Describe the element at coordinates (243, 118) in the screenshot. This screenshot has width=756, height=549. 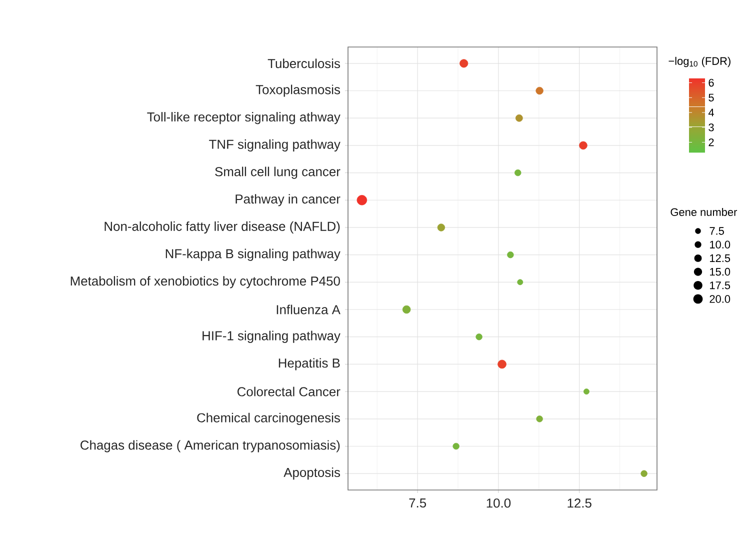
I see `y-tick-label: Toll-like receptor signaling athway` at that location.